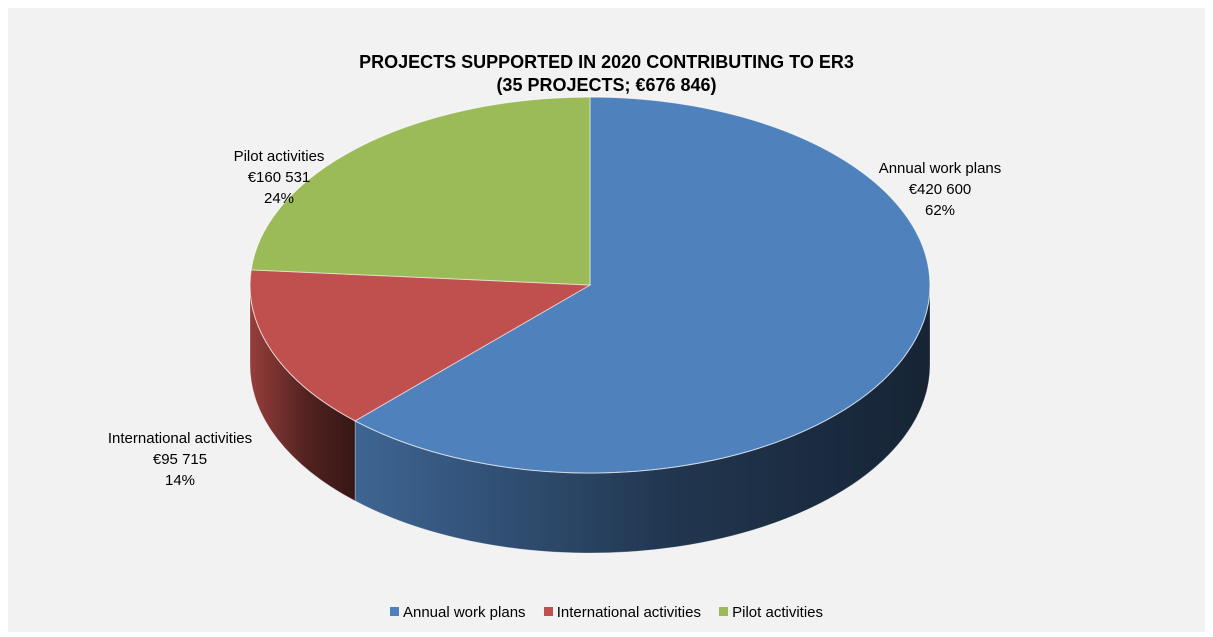 The height and width of the screenshot is (637, 1213). I want to click on data-label-value: €95 715, so click(180, 459).